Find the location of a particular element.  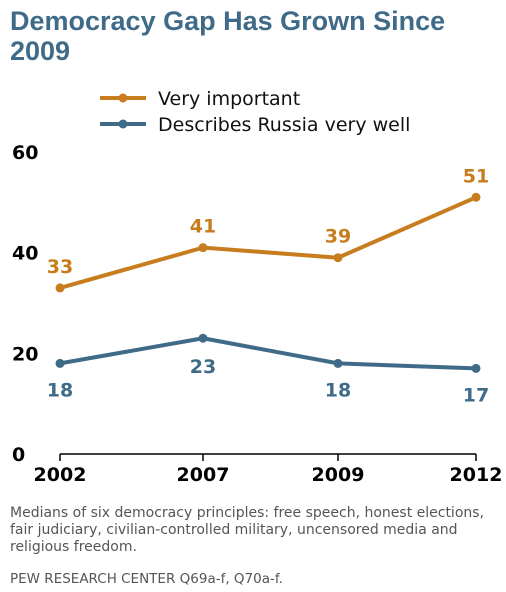

y-tick-label: 60 is located at coordinates (25, 153).